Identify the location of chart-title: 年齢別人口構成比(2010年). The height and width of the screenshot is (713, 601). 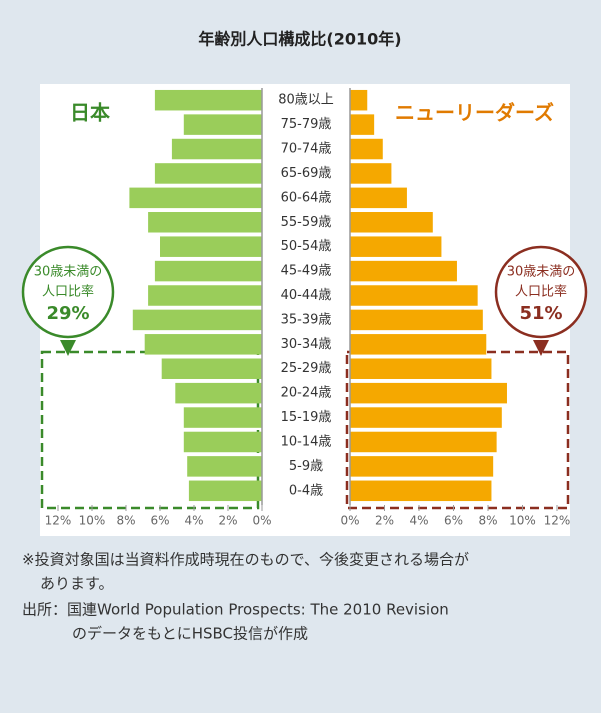
(299, 39).